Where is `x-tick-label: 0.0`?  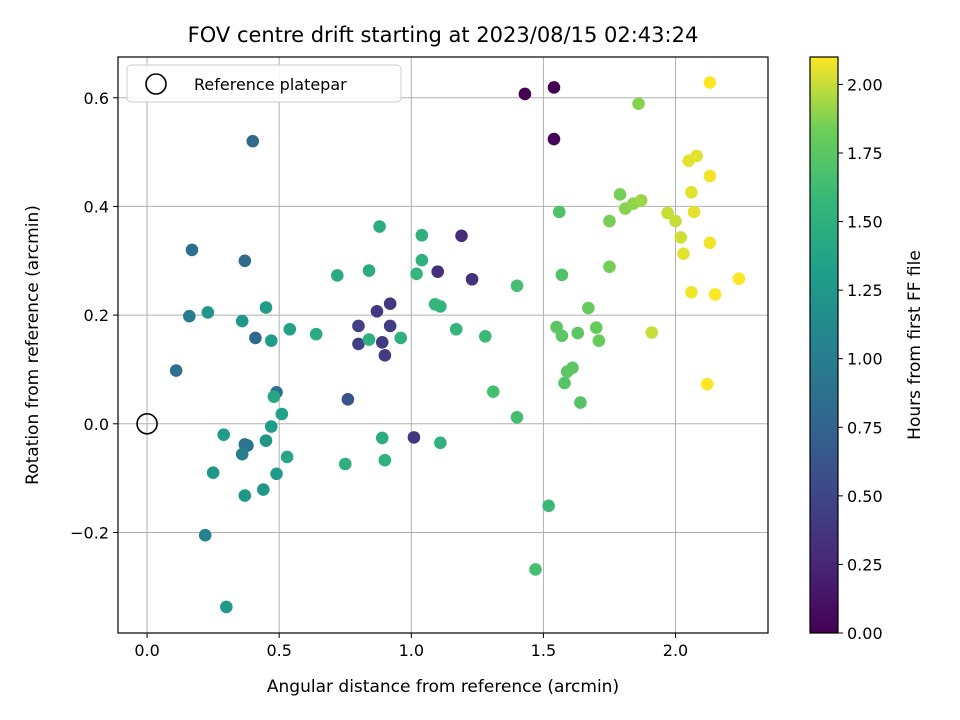 x-tick-label: 0.0 is located at coordinates (146, 650).